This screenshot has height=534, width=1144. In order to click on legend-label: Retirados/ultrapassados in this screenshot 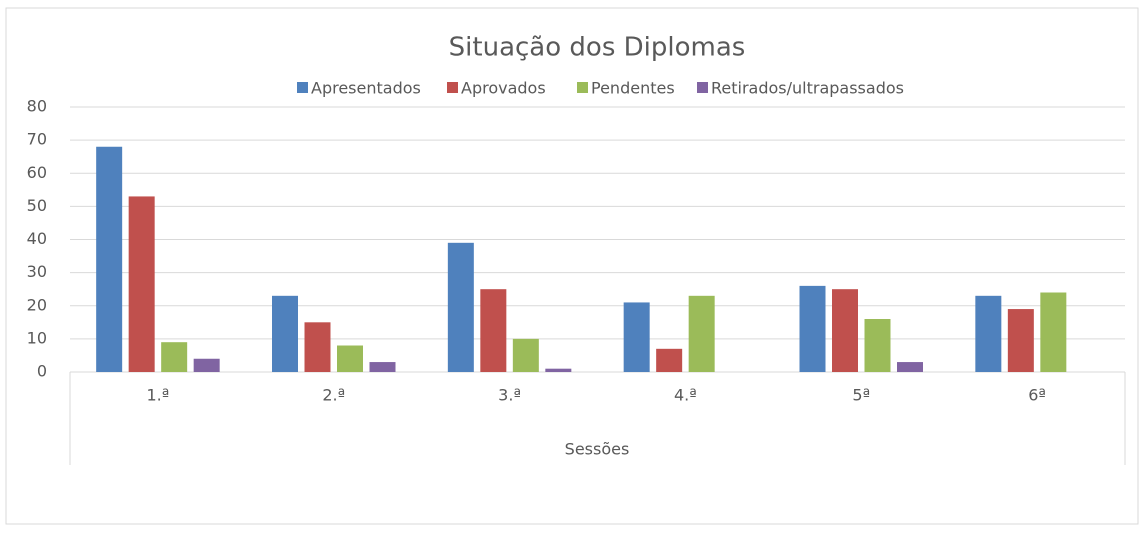, I will do `click(807, 88)`.